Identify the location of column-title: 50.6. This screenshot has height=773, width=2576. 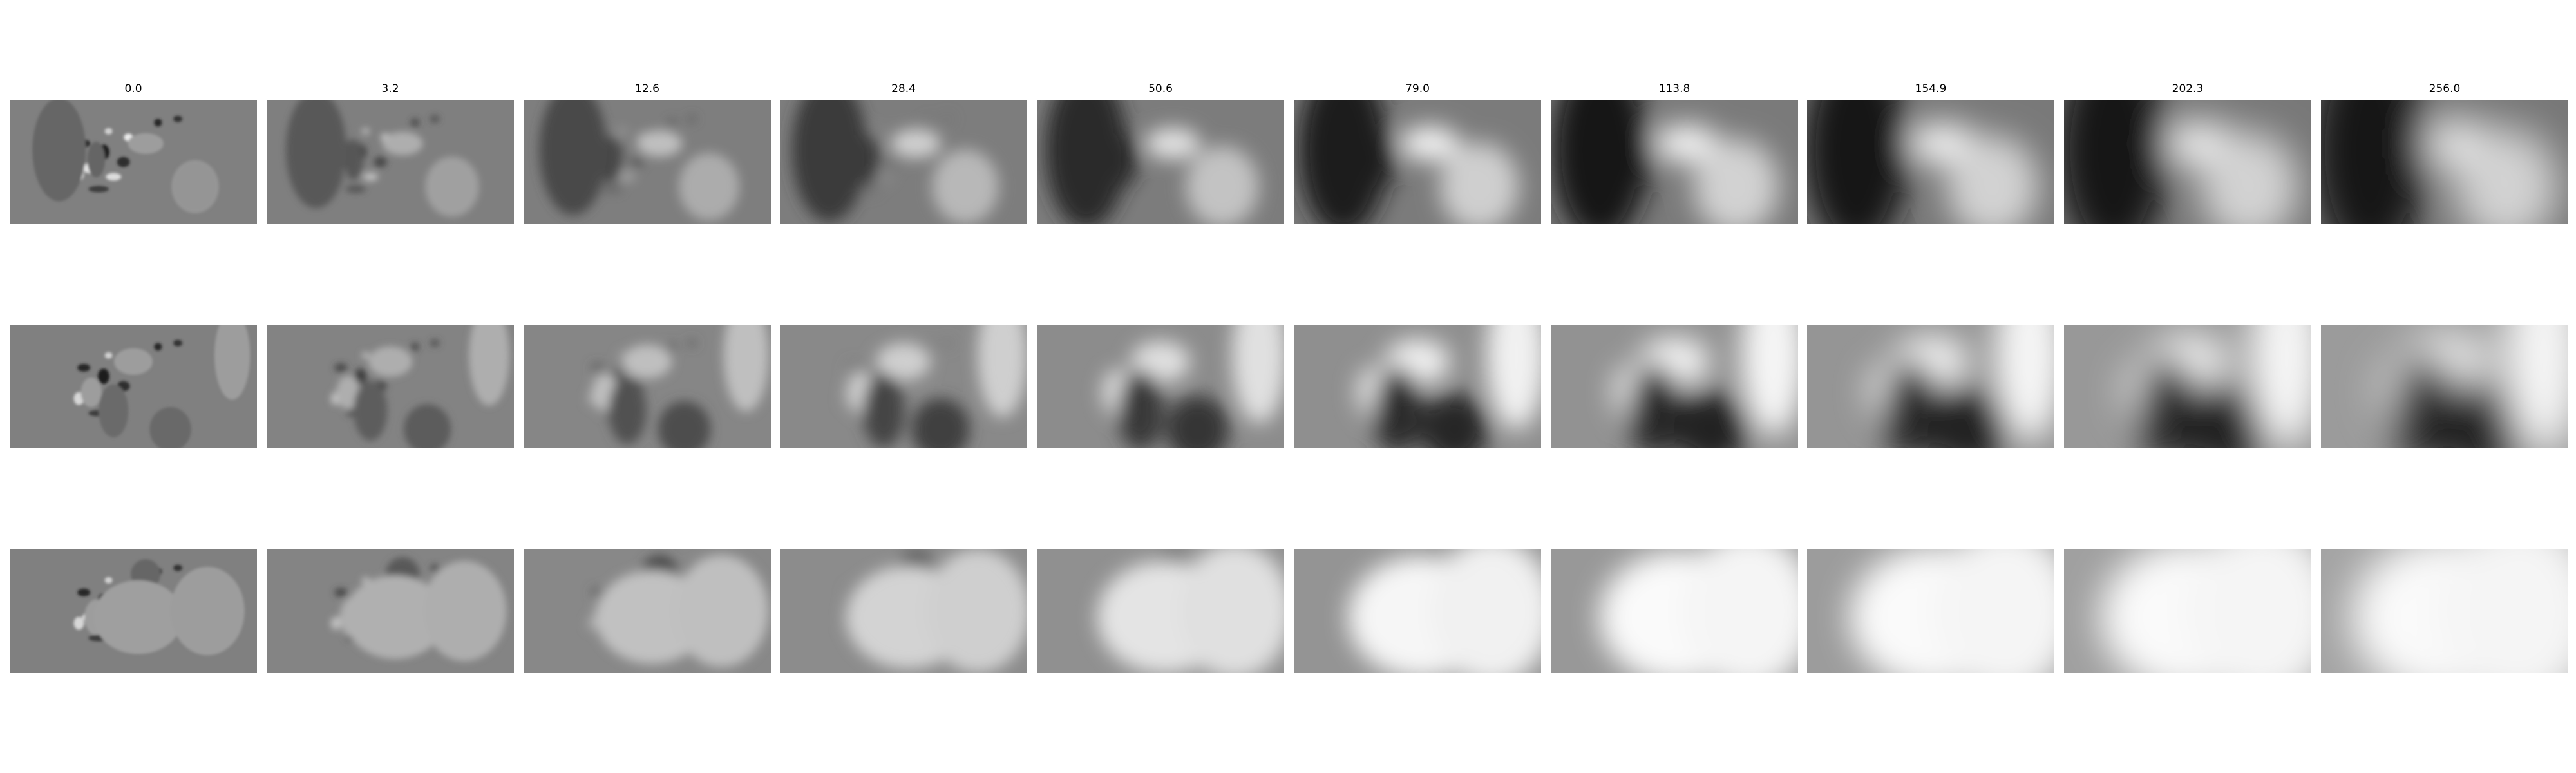
(1160, 88).